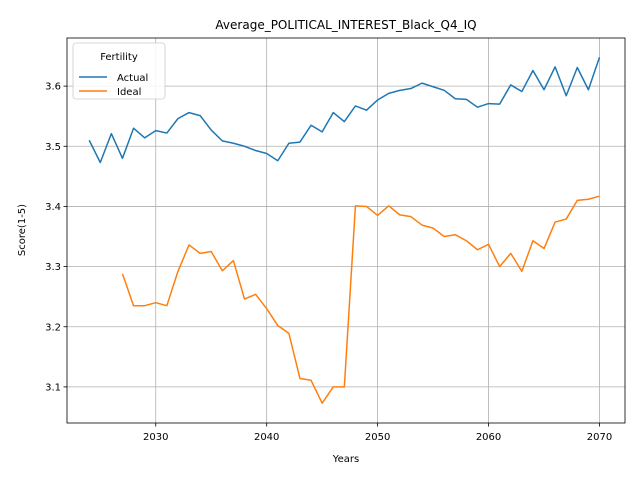  I want to click on legend-box, so click(119, 71).